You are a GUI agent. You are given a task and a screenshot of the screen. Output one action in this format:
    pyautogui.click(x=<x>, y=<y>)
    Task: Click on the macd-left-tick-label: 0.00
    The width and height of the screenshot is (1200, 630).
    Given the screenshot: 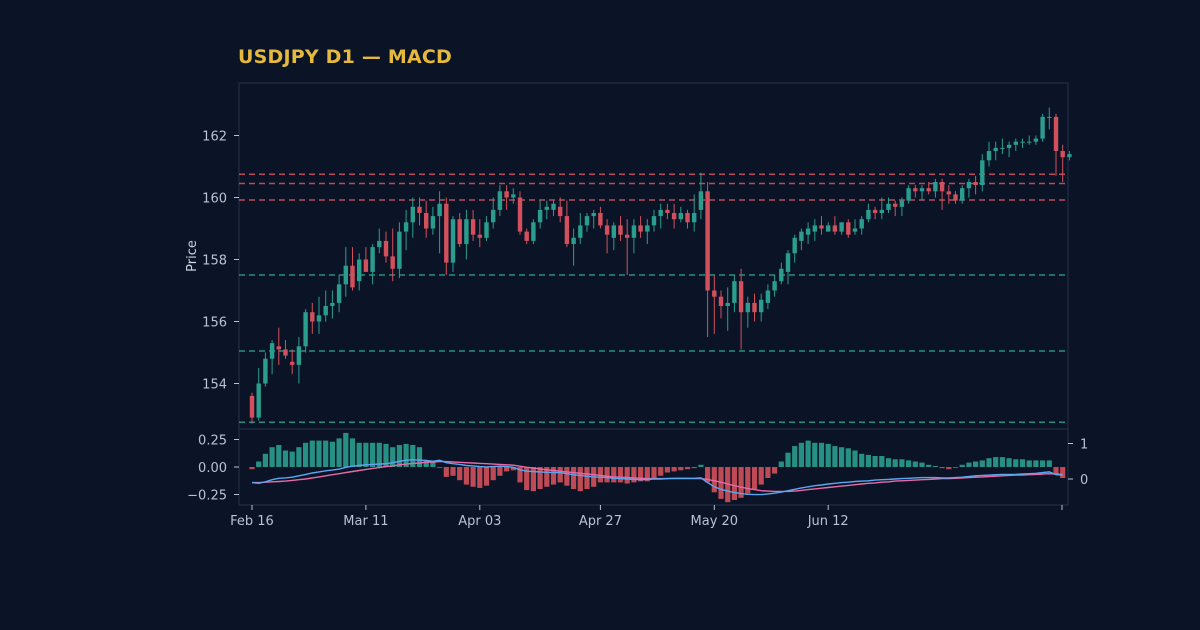 What is the action you would take?
    pyautogui.click(x=212, y=468)
    